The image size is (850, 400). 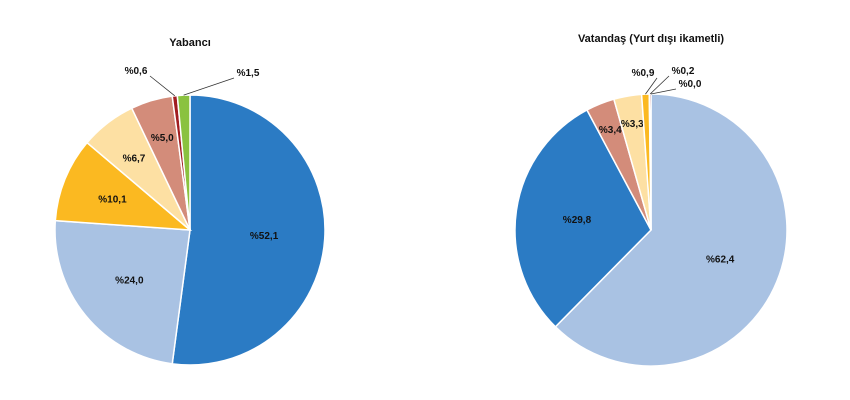 What do you see at coordinates (112, 199) in the screenshot?
I see `slice-label: %10,1` at bounding box center [112, 199].